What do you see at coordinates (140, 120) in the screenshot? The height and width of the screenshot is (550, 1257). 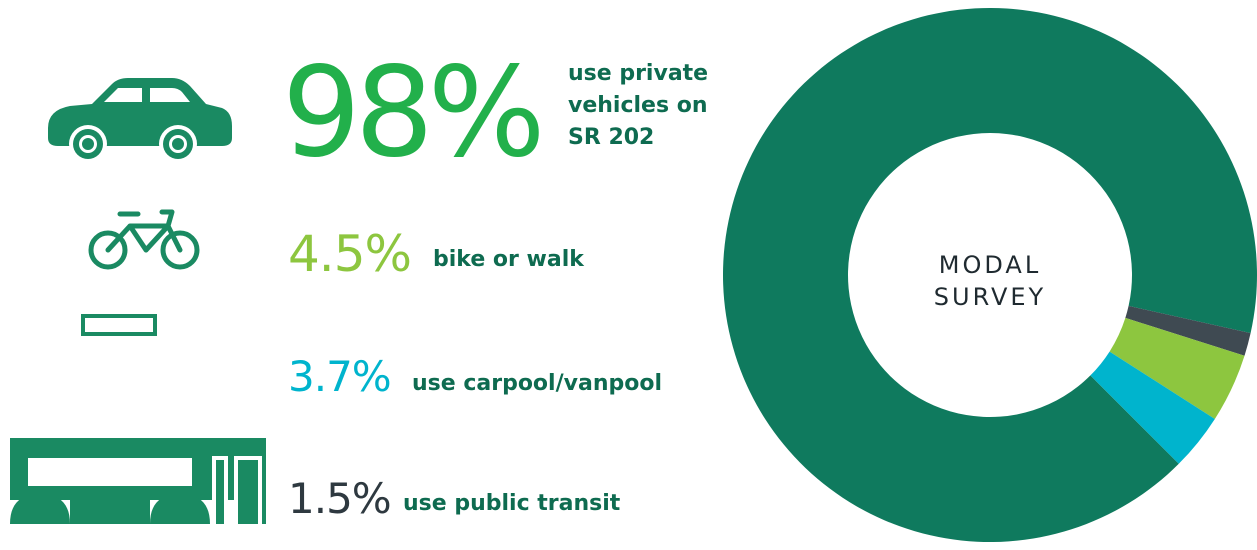 I see `car-icon` at bounding box center [140, 120].